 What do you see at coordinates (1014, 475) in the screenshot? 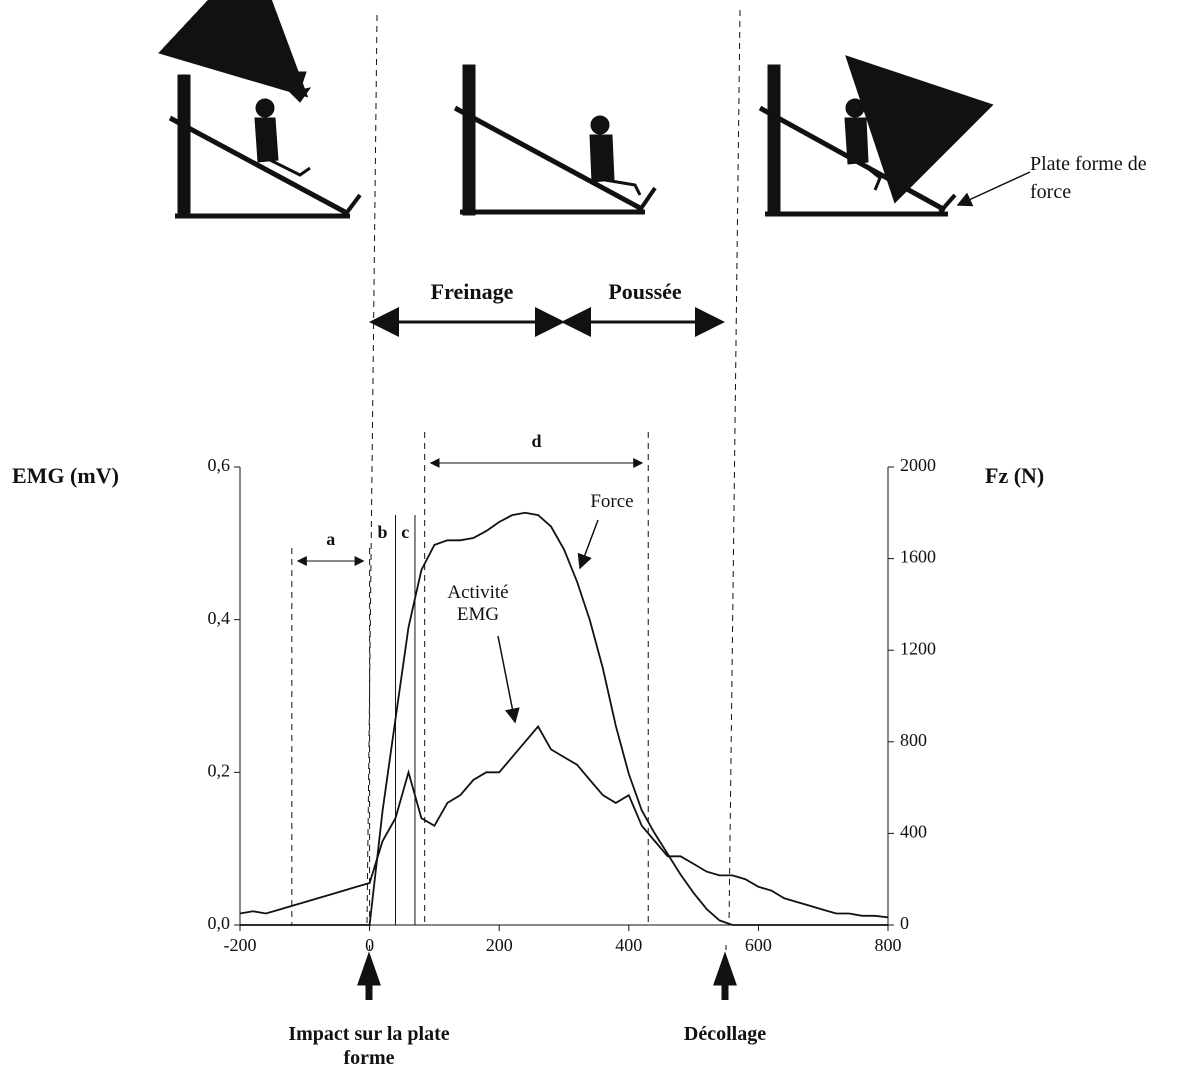
I see `y2-axis-title: Fz (N)` at bounding box center [1014, 475].